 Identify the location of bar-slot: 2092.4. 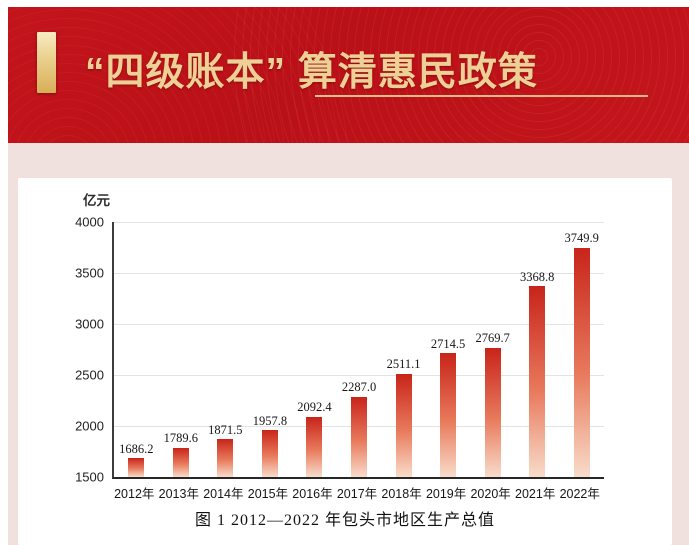
(314, 349).